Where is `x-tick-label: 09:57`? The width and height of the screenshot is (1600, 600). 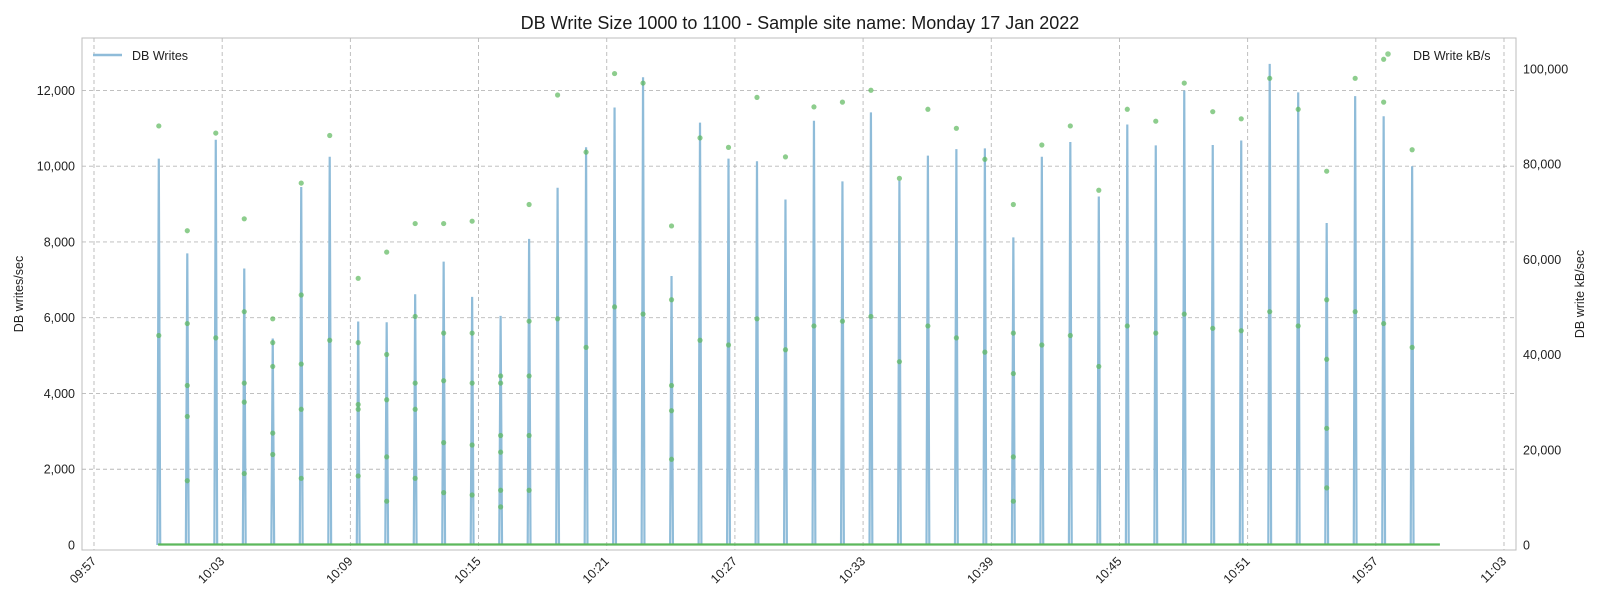
x-tick-label: 09:57 is located at coordinates (83, 570).